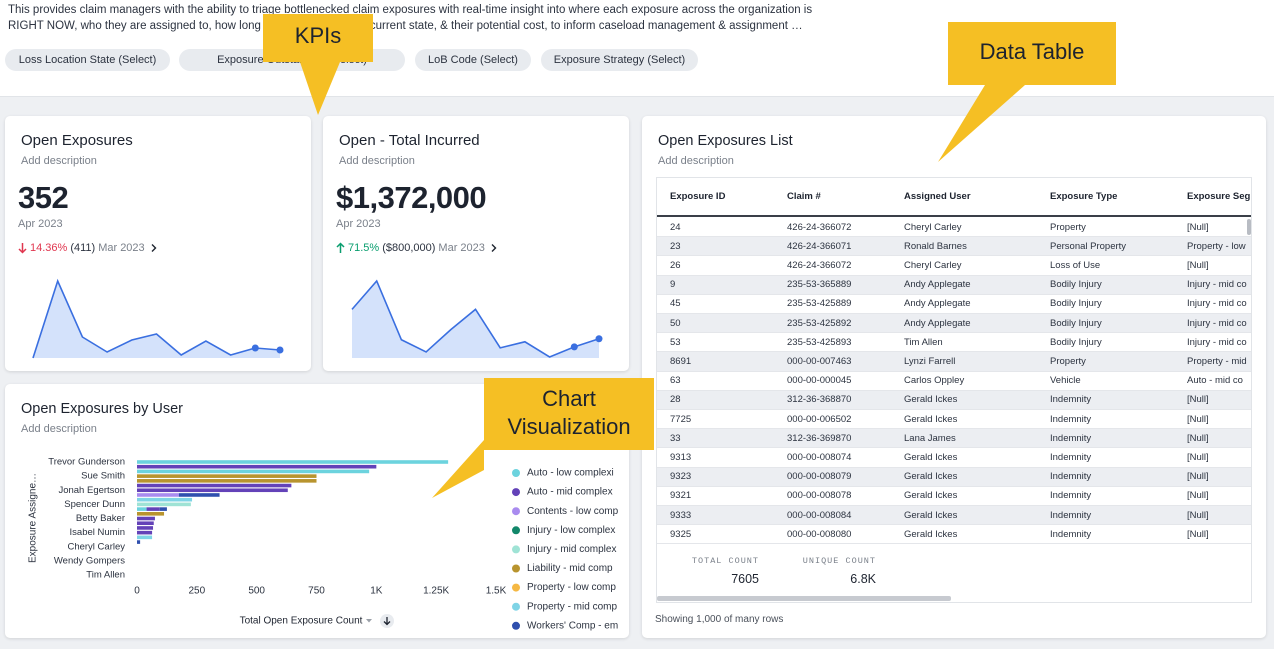 The width and height of the screenshot is (1274, 649). What do you see at coordinates (316, 591) in the screenshot?
I see `x-tick-label: 750` at bounding box center [316, 591].